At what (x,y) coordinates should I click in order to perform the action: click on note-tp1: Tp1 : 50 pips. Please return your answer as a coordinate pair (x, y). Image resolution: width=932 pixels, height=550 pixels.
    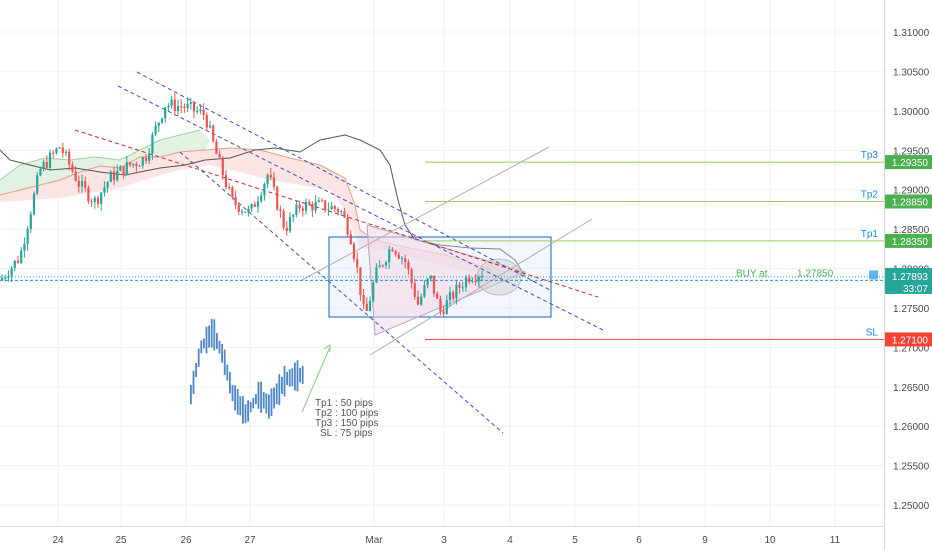
    Looking at the image, I should click on (344, 403).